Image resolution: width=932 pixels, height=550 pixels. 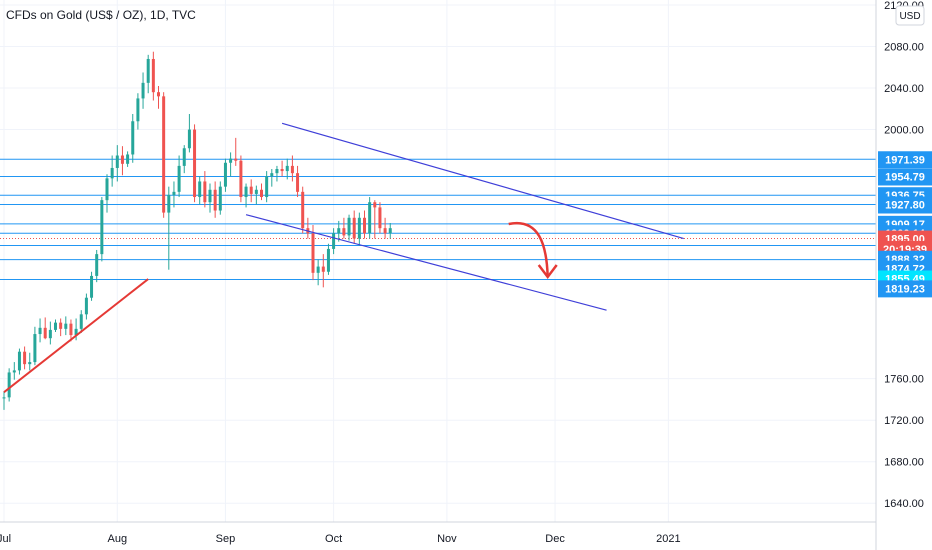 What do you see at coordinates (482, 181) in the screenshot?
I see `channel-upper-line` at bounding box center [482, 181].